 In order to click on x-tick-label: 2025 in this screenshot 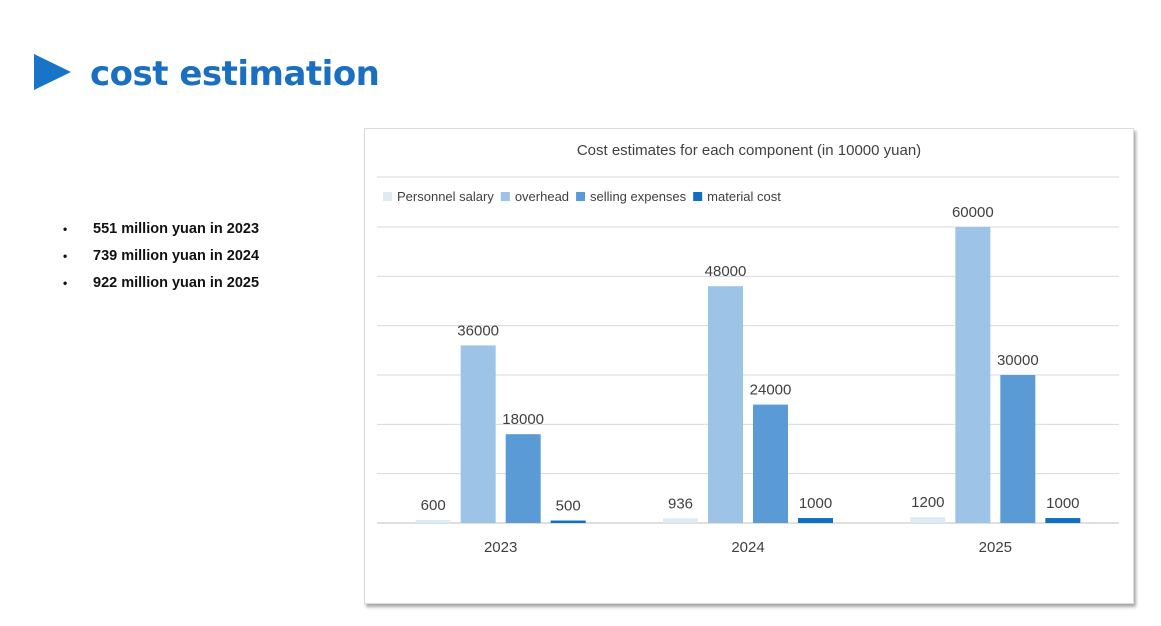, I will do `click(995, 547)`.